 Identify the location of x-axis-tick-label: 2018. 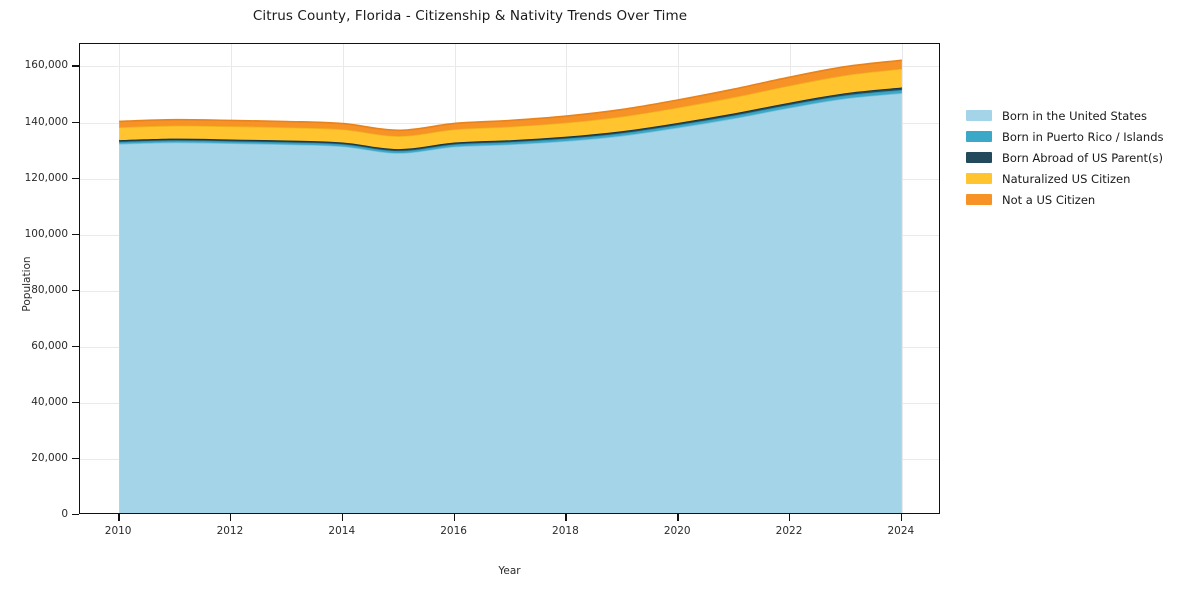
(565, 531).